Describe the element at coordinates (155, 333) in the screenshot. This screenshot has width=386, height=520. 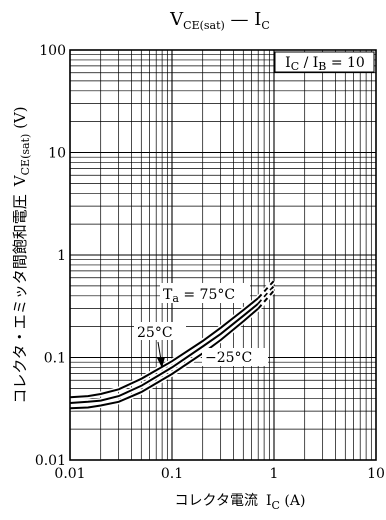
I see `series-label-25c: 25°C` at that location.